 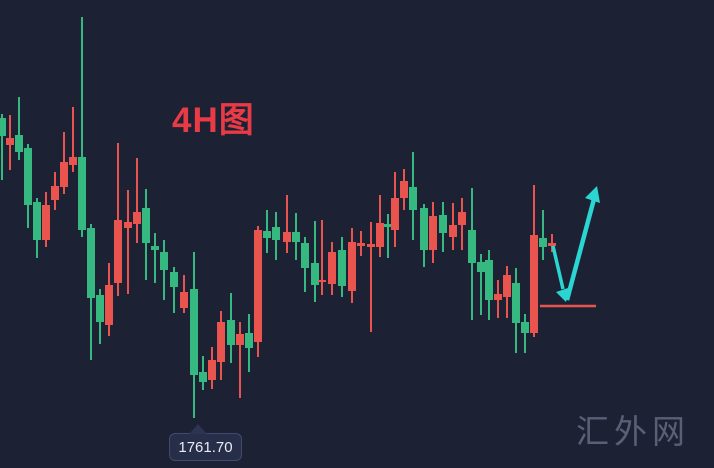 What do you see at coordinates (205, 447) in the screenshot?
I see `price-low-value: 1761.70` at bounding box center [205, 447].